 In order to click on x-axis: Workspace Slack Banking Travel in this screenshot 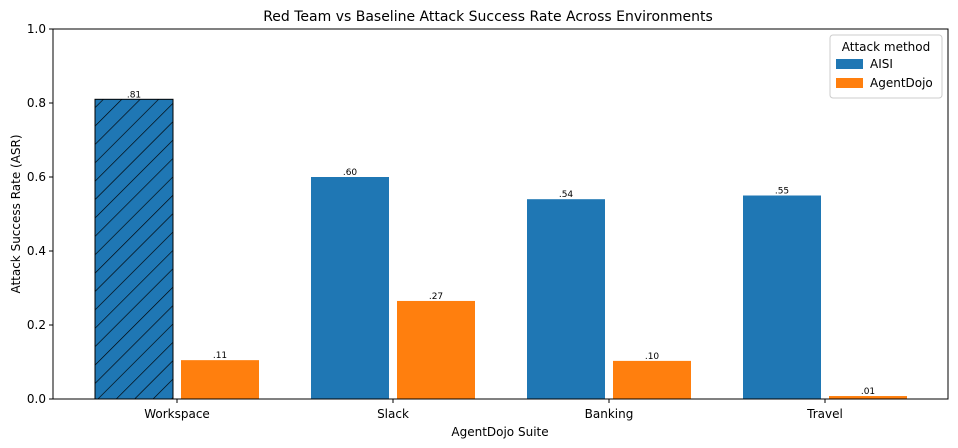, I will do `click(493, 410)`.